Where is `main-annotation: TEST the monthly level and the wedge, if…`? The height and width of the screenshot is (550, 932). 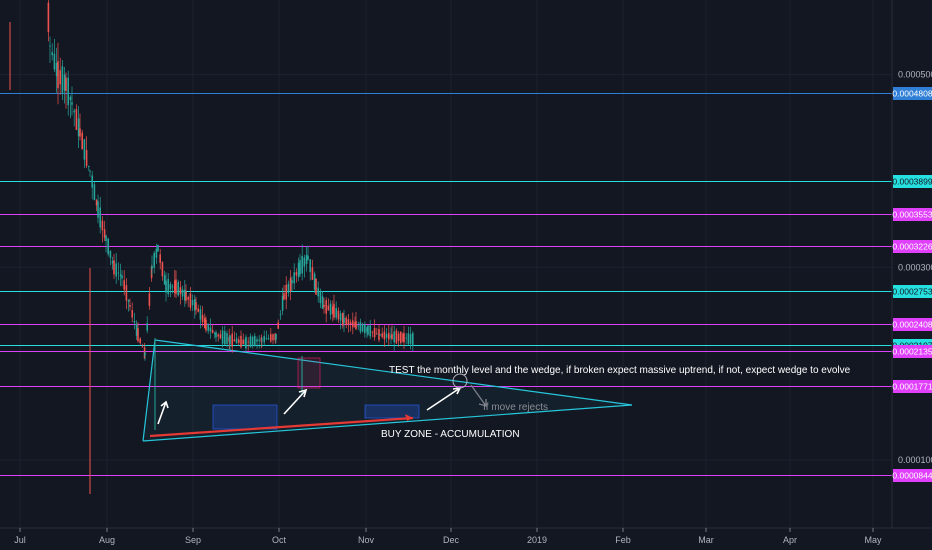
main-annotation: TEST the monthly level and the wedge, if… is located at coordinates (620, 370).